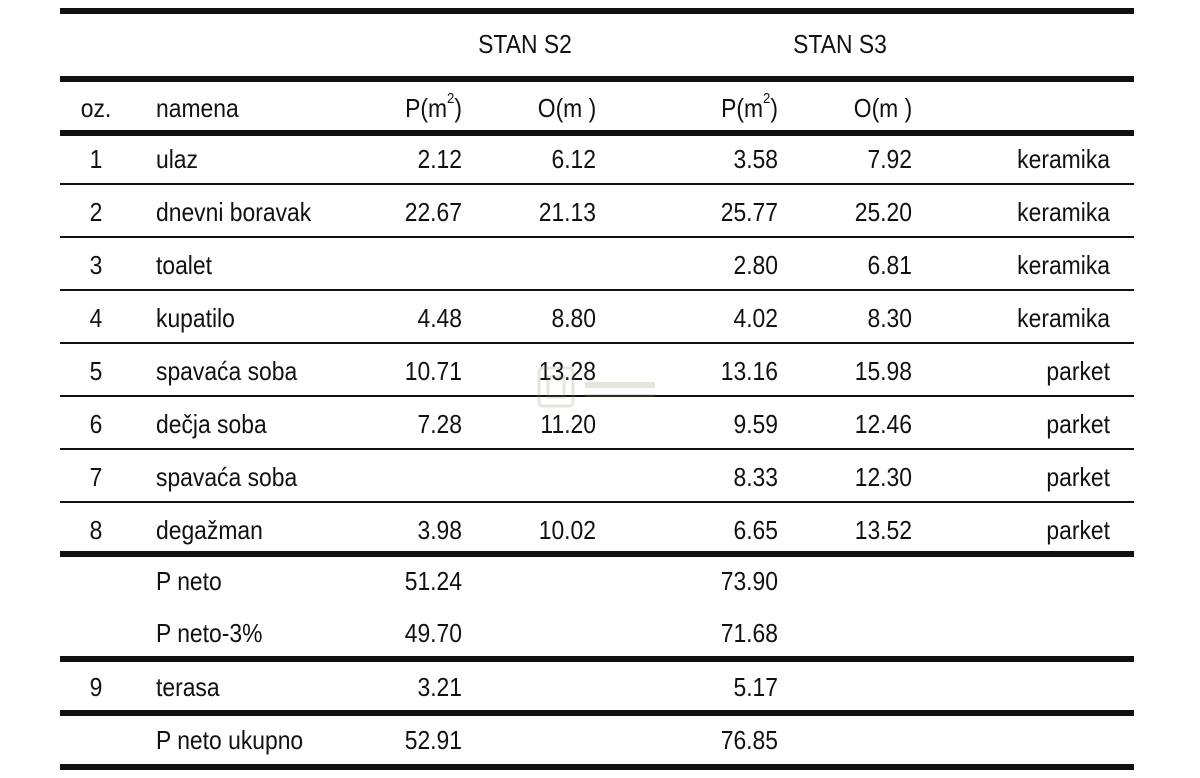 The height and width of the screenshot is (778, 1200). What do you see at coordinates (96, 477) in the screenshot?
I see `row-number: 7` at bounding box center [96, 477].